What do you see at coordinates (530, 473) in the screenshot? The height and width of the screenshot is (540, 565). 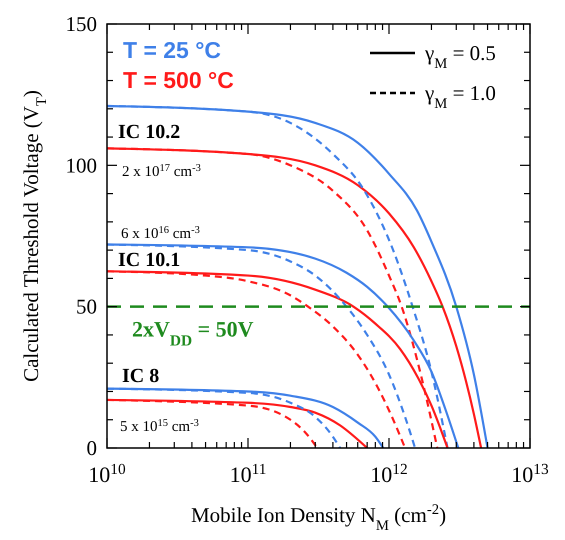 I see `x-tick-label: 10$^{13}$` at bounding box center [530, 473].